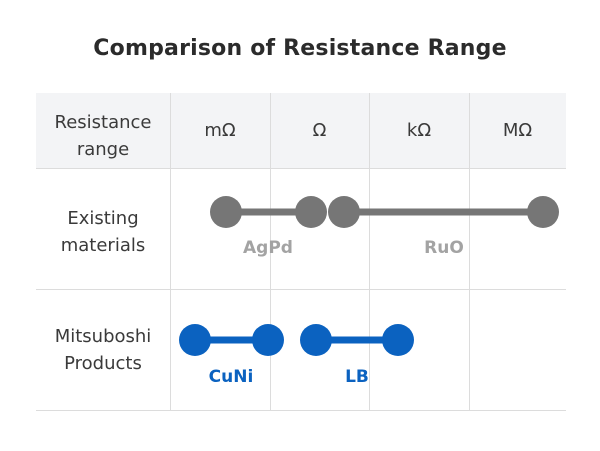  I want to click on column-header-ohm: Ω, so click(319, 130).